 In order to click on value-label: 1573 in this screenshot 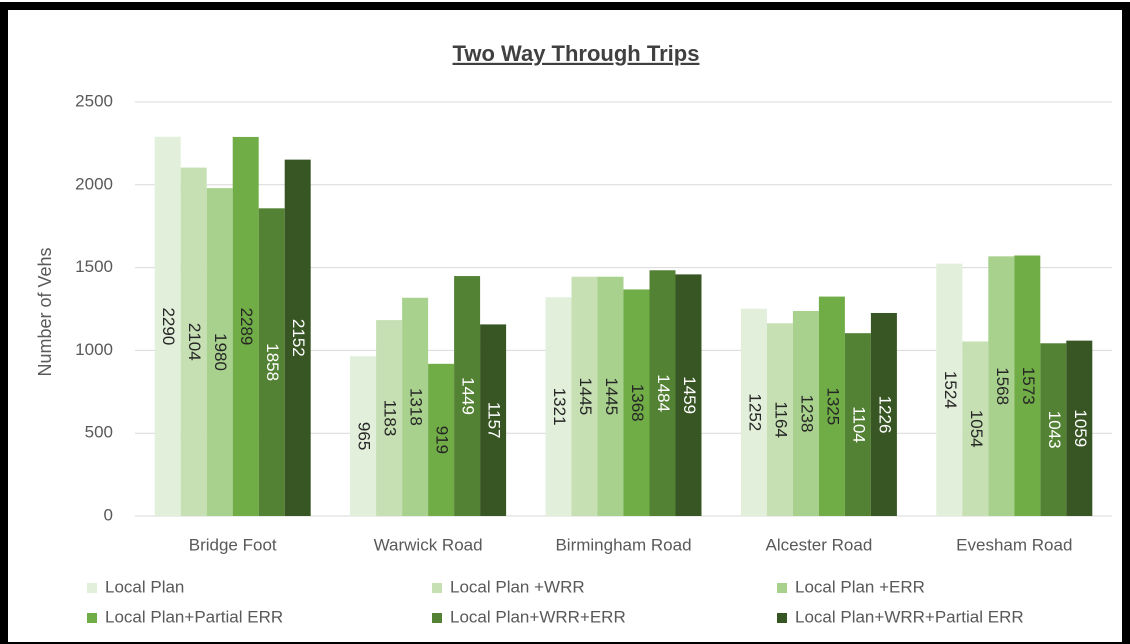, I will do `click(1028, 386)`.